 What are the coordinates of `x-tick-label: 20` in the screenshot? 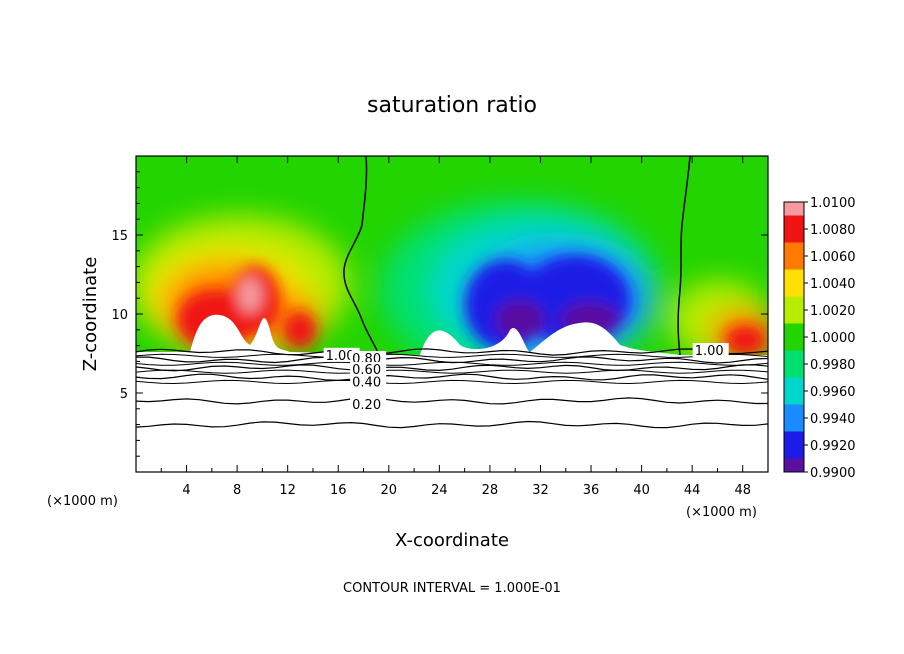 It's located at (389, 490).